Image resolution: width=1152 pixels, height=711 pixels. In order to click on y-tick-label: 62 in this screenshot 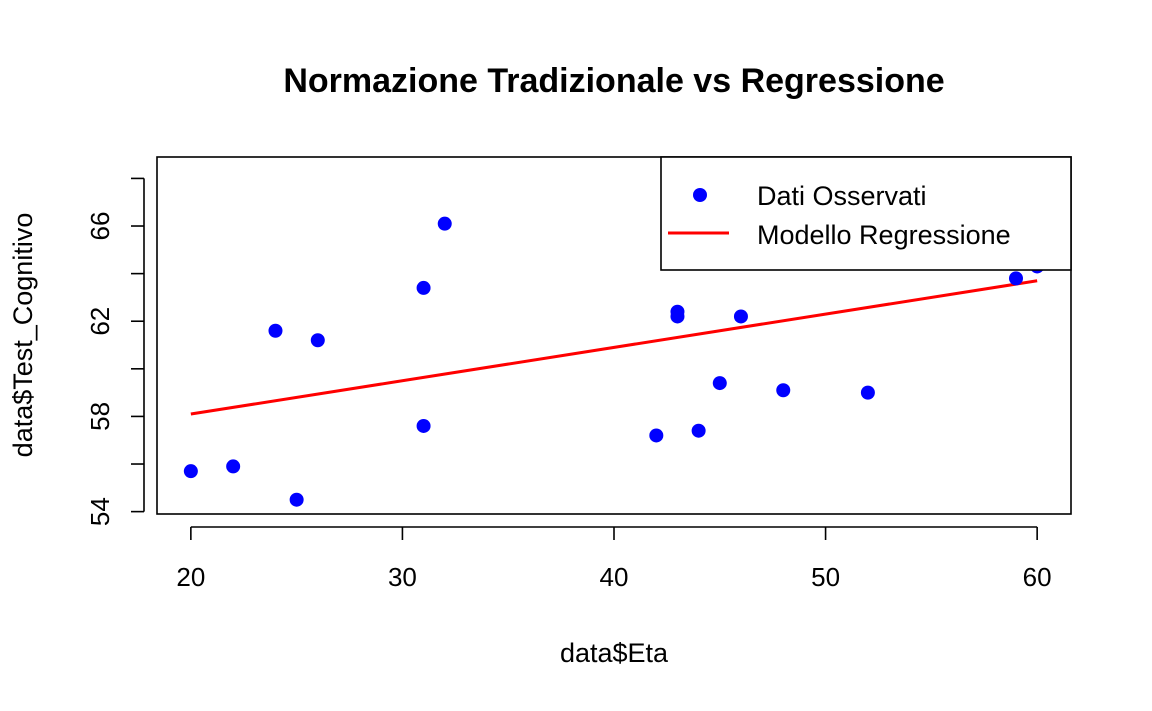, I will do `click(100, 321)`.